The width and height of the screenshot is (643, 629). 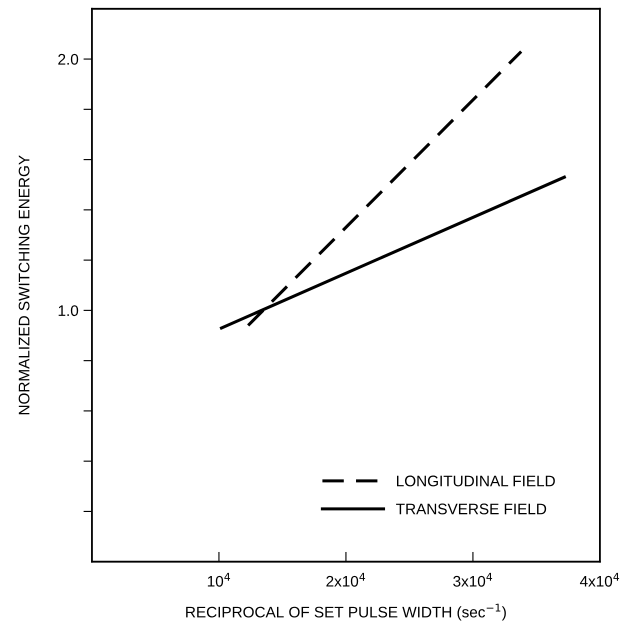 What do you see at coordinates (600, 579) in the screenshot?
I see `x-tick-label: 4x10$^{4}$` at bounding box center [600, 579].